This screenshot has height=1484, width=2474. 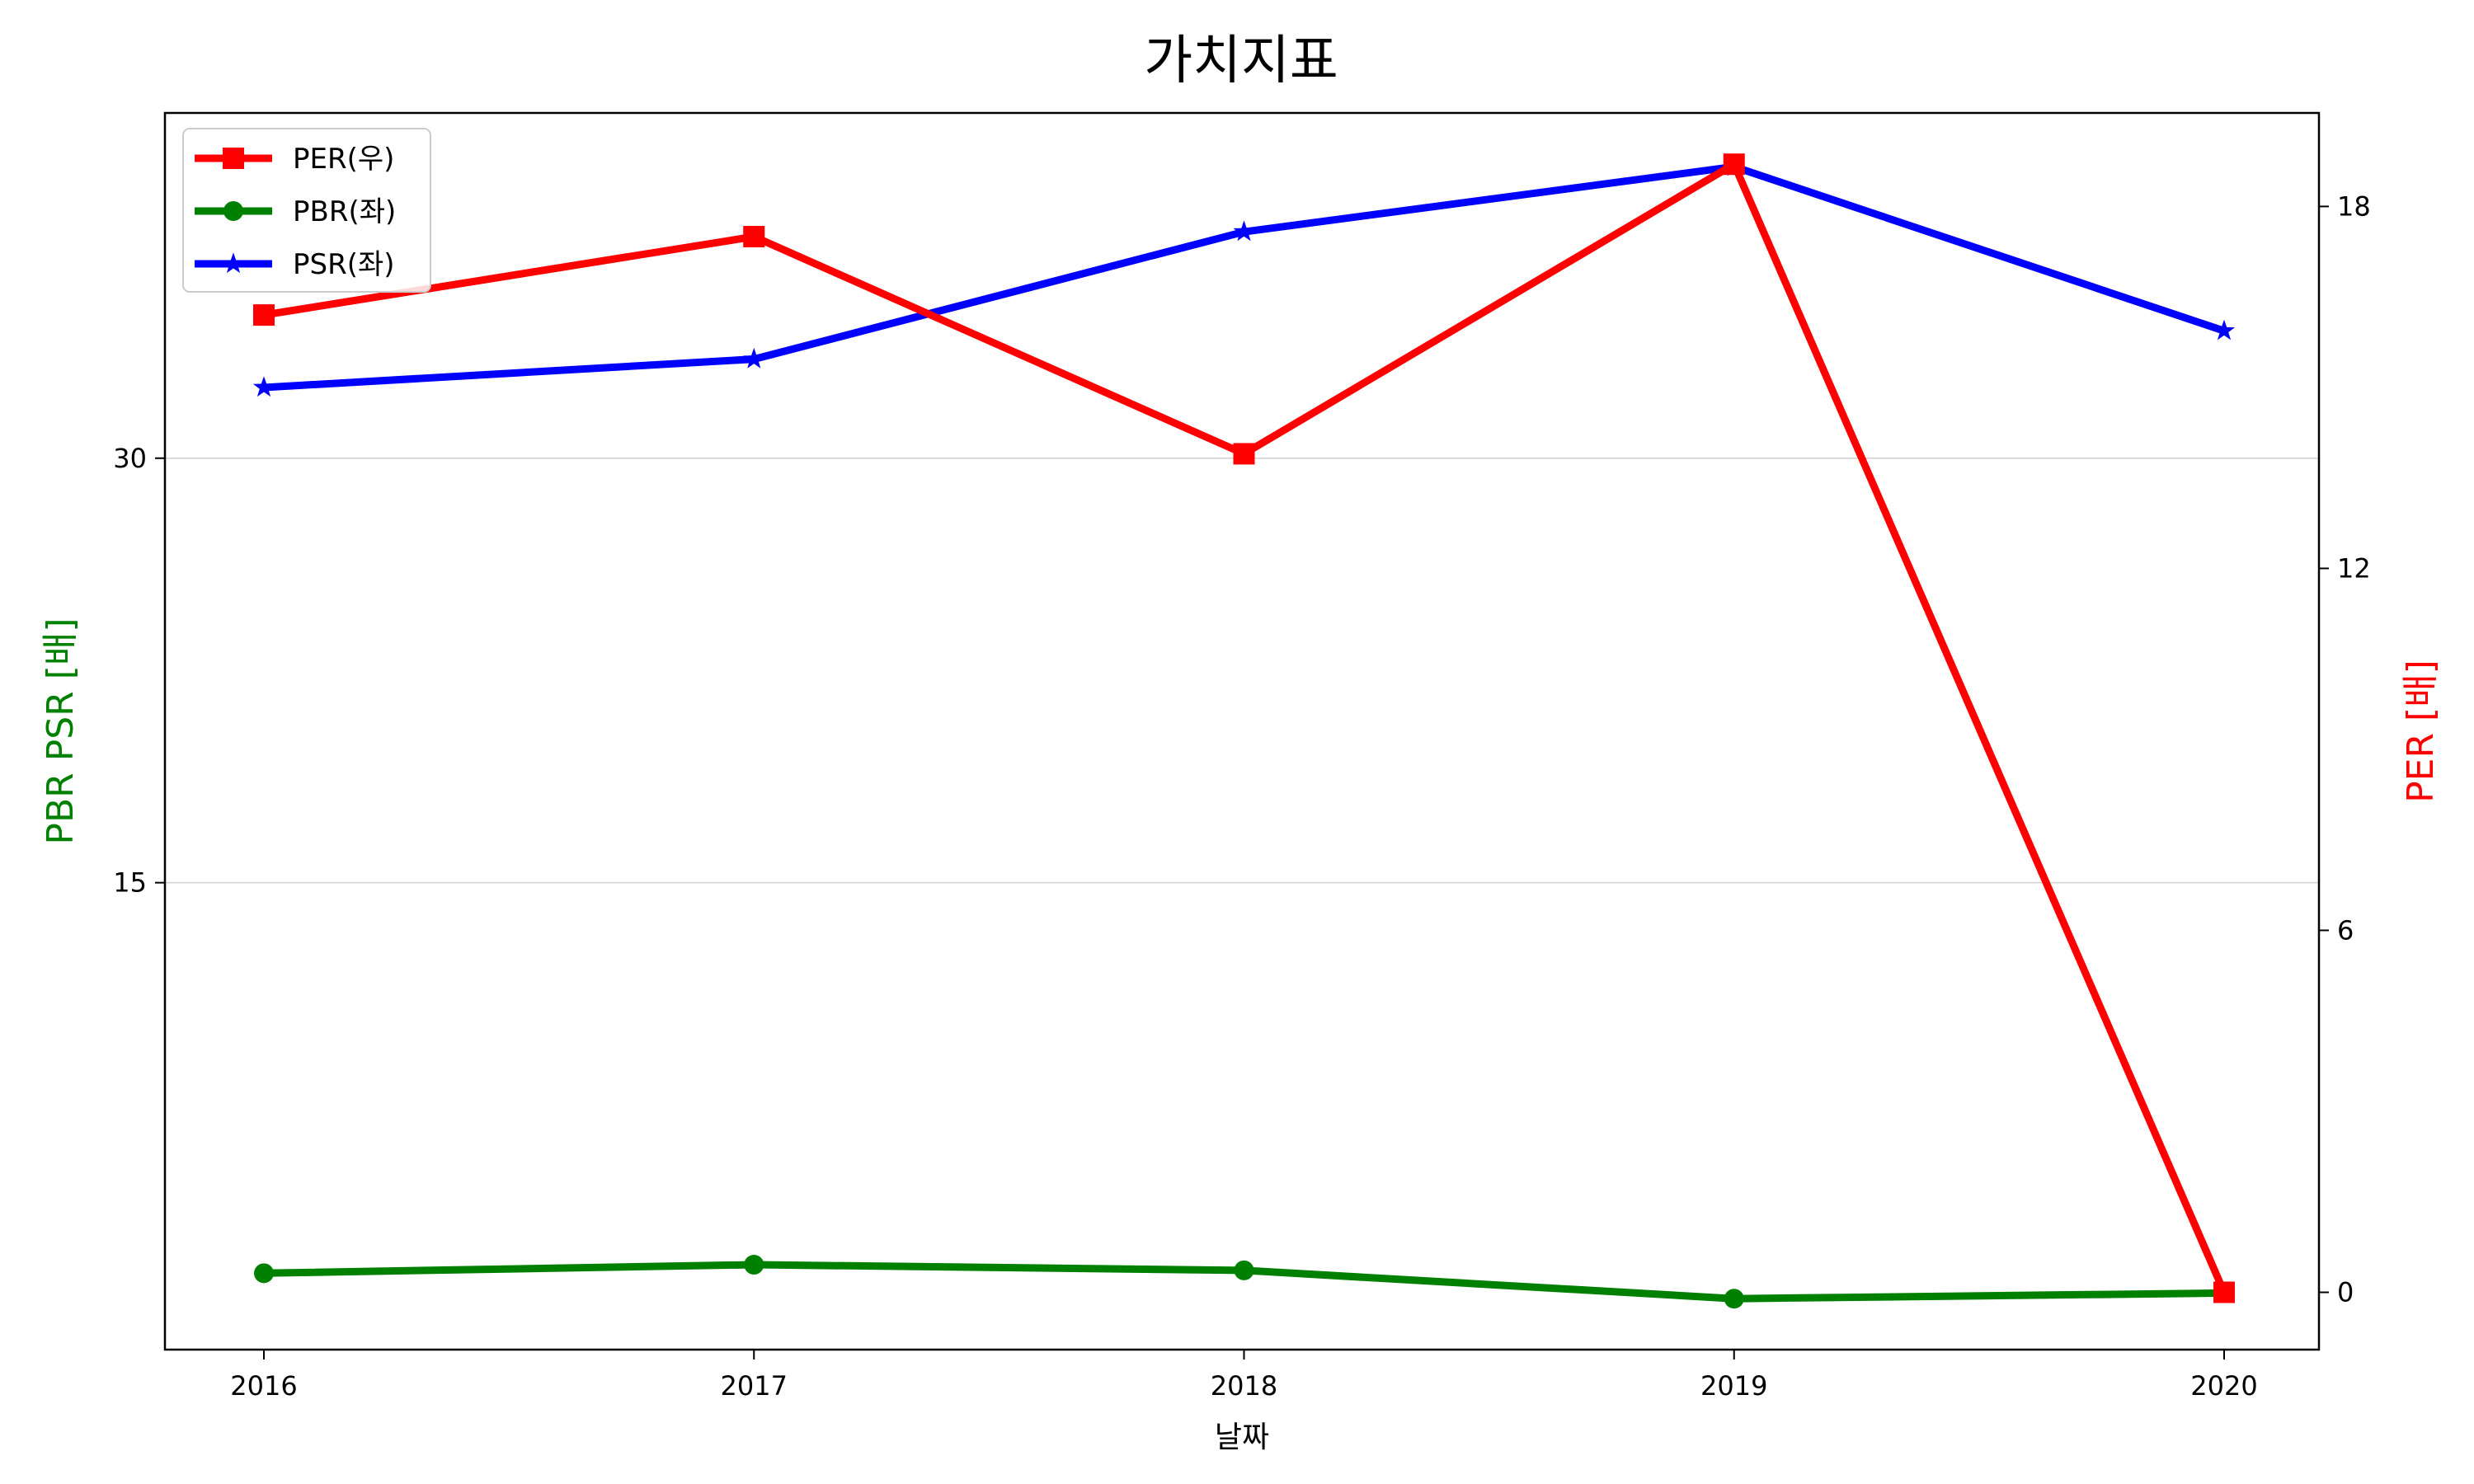 What do you see at coordinates (2354, 206) in the screenshot?
I see `y-right-tick-label: 18` at bounding box center [2354, 206].